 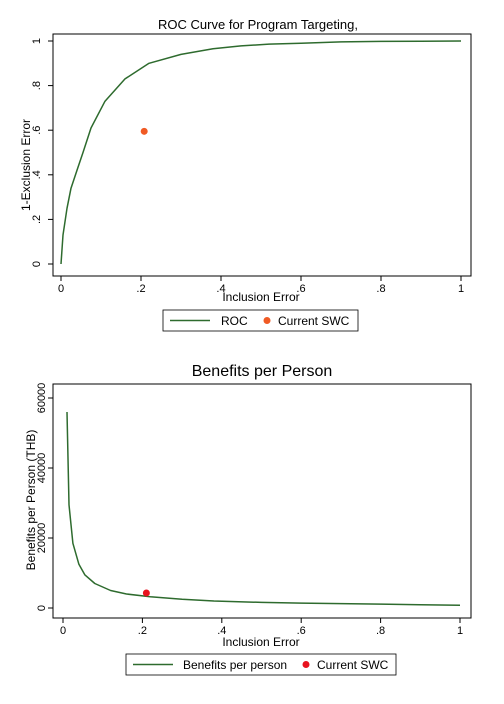 What do you see at coordinates (353, 665) in the screenshot?
I see `benefits-legend-label-current-swc: Current SWC` at bounding box center [353, 665].